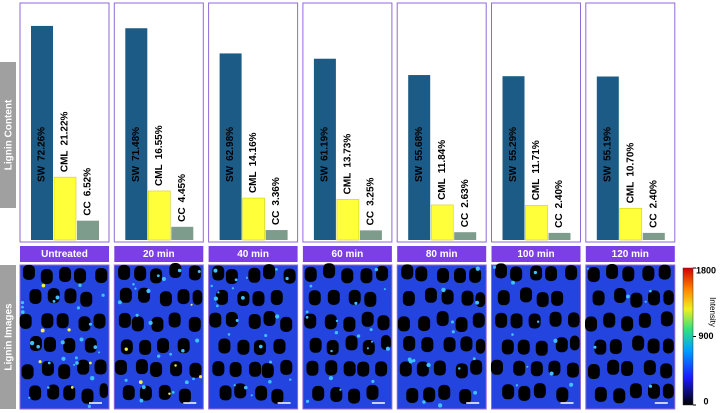 This screenshot has height=413, width=720. I want to click on colorbar-tick-label: 1800, so click(706, 270).